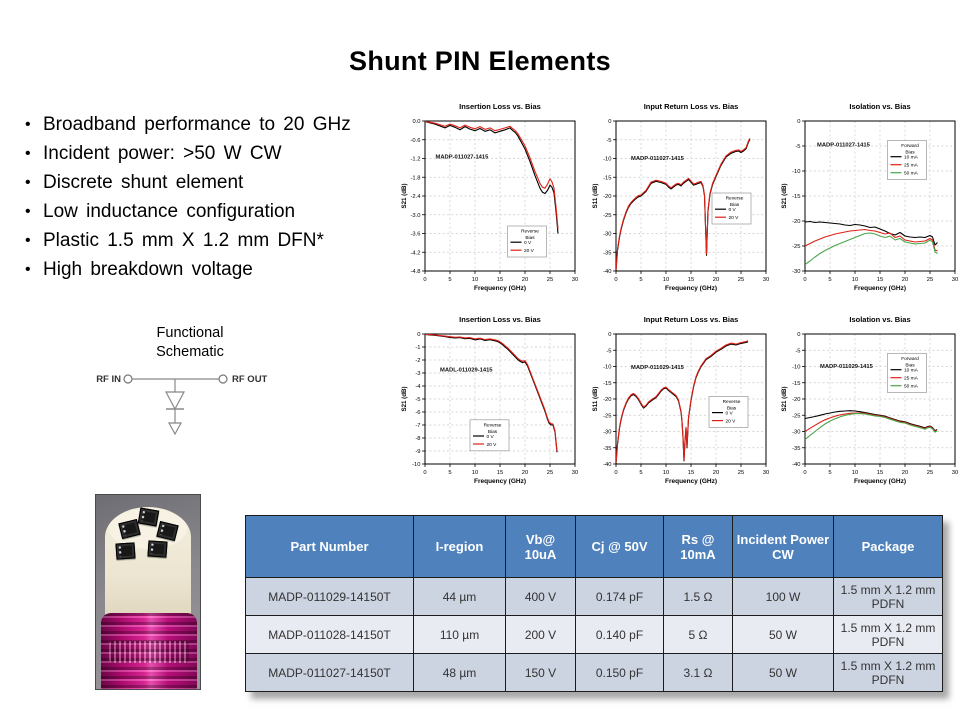 The image size is (960, 720). I want to click on table-cell: 48 µm, so click(459, 672).